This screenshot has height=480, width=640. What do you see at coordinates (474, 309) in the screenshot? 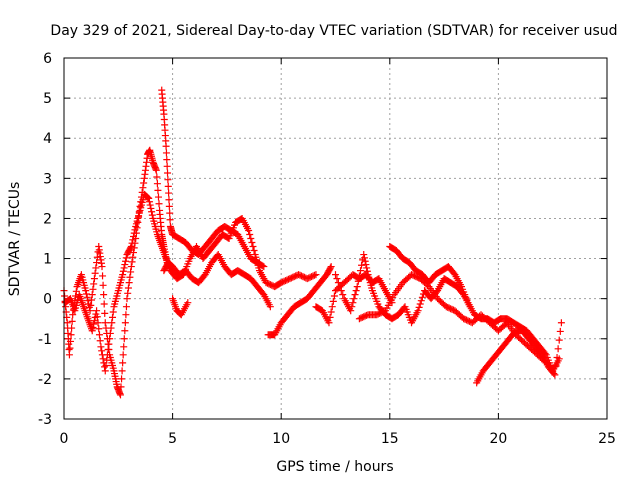
I see `series-trace-j` at bounding box center [474, 309].